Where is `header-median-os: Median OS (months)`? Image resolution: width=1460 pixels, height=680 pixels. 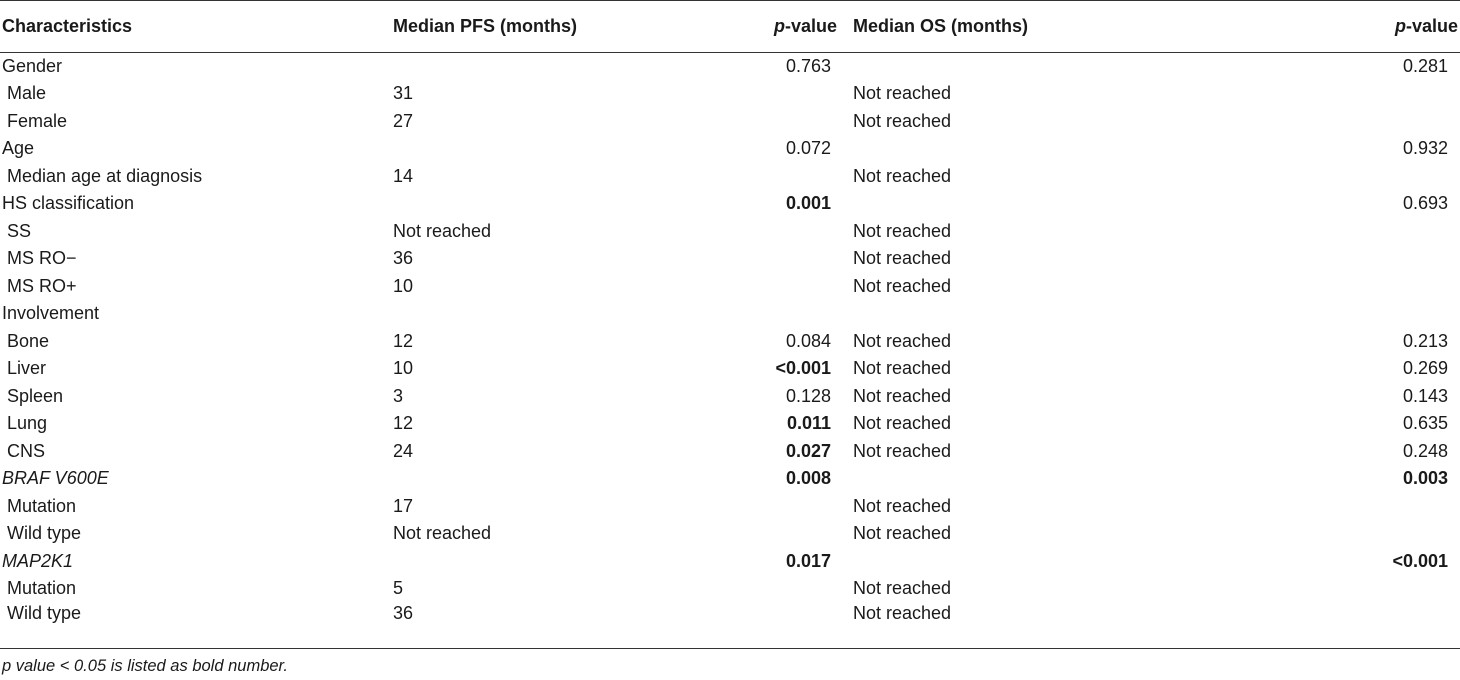 header-median-os: Median OS (months) is located at coordinates (1005, 26).